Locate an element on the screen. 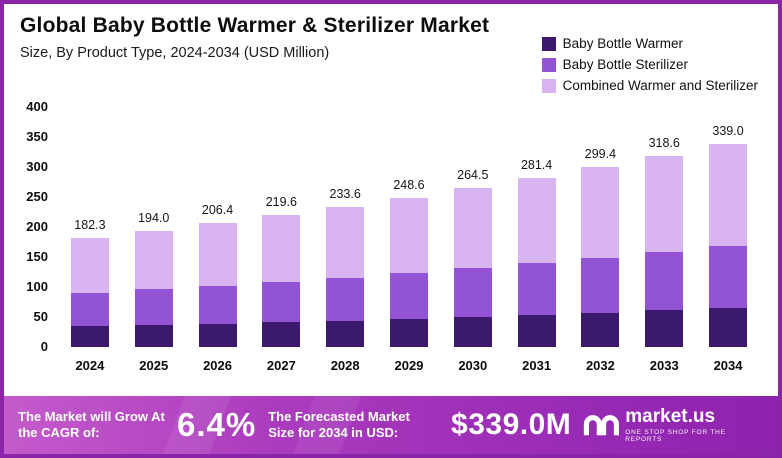  bar-total-label: 299.4 is located at coordinates (600, 154).